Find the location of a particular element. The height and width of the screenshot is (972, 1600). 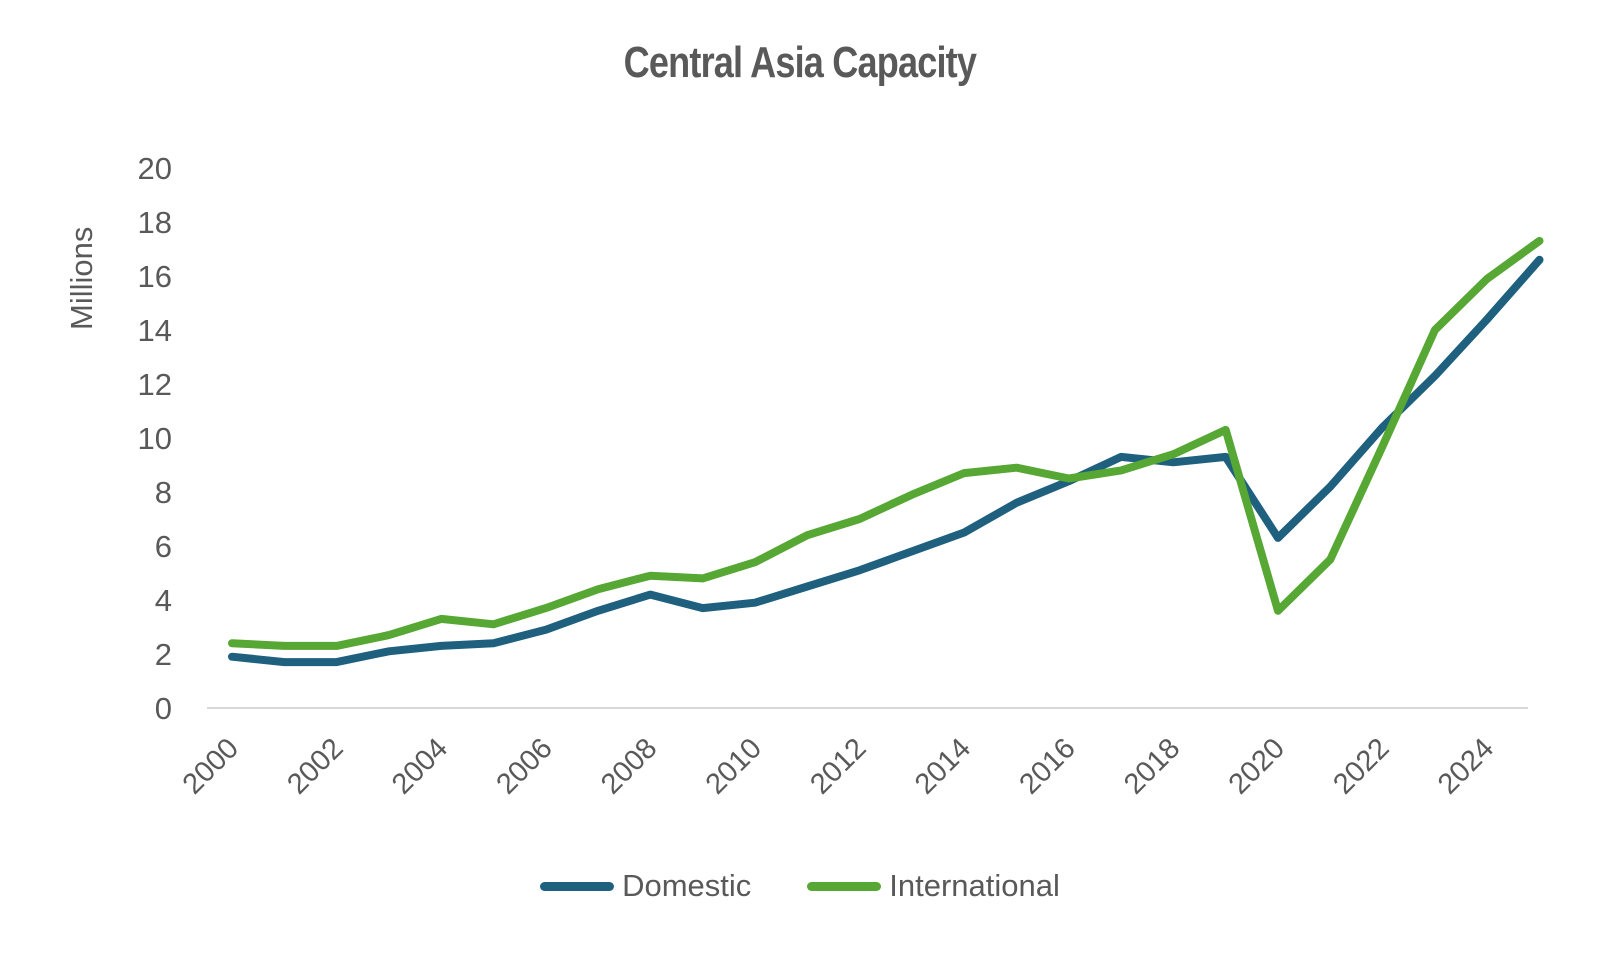

x-tick-label: 2000 is located at coordinates (211, 766).